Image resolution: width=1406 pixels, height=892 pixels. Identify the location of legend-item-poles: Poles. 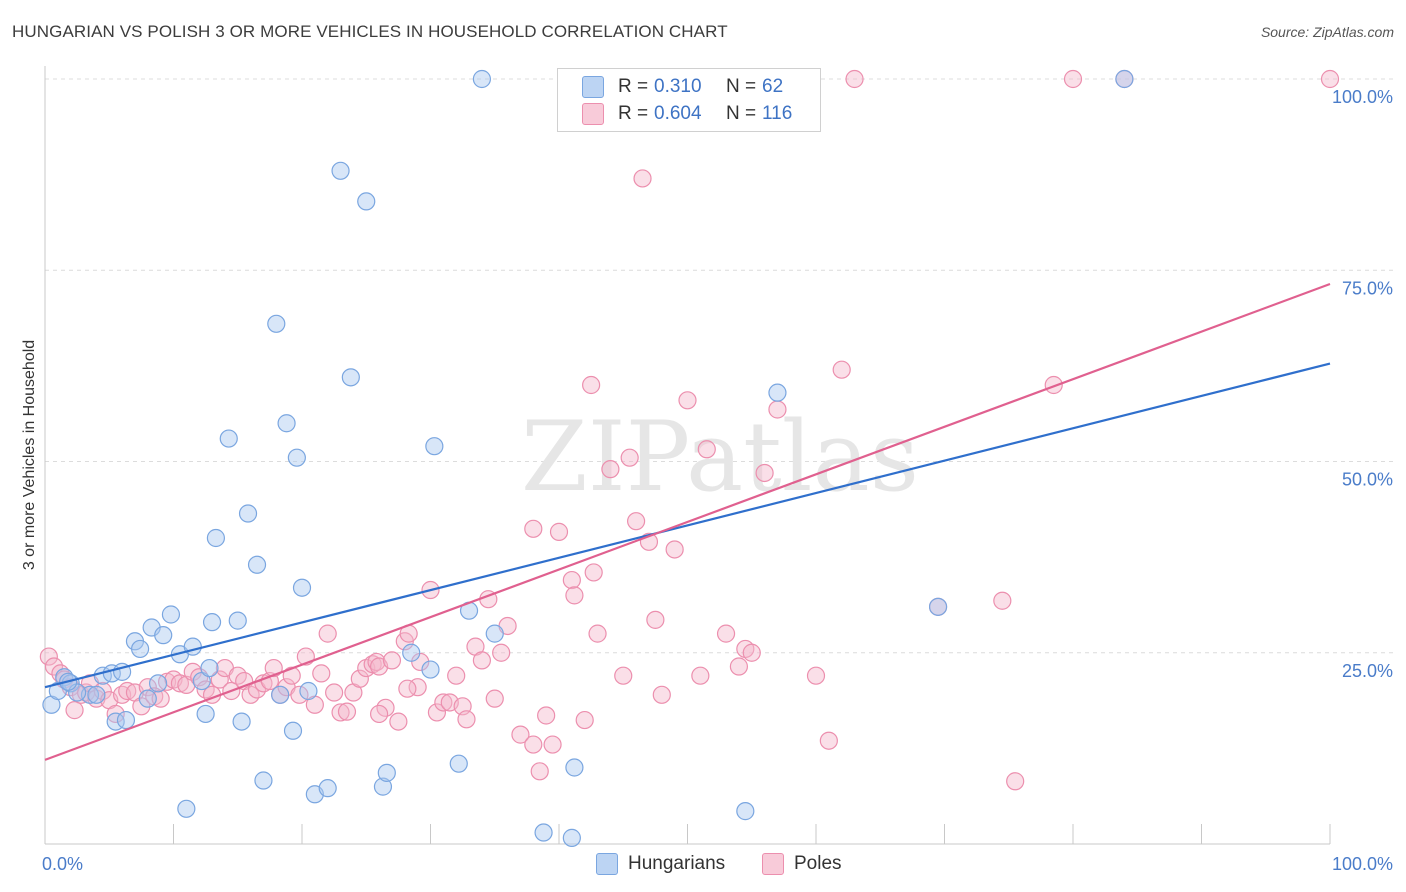
(802, 864).